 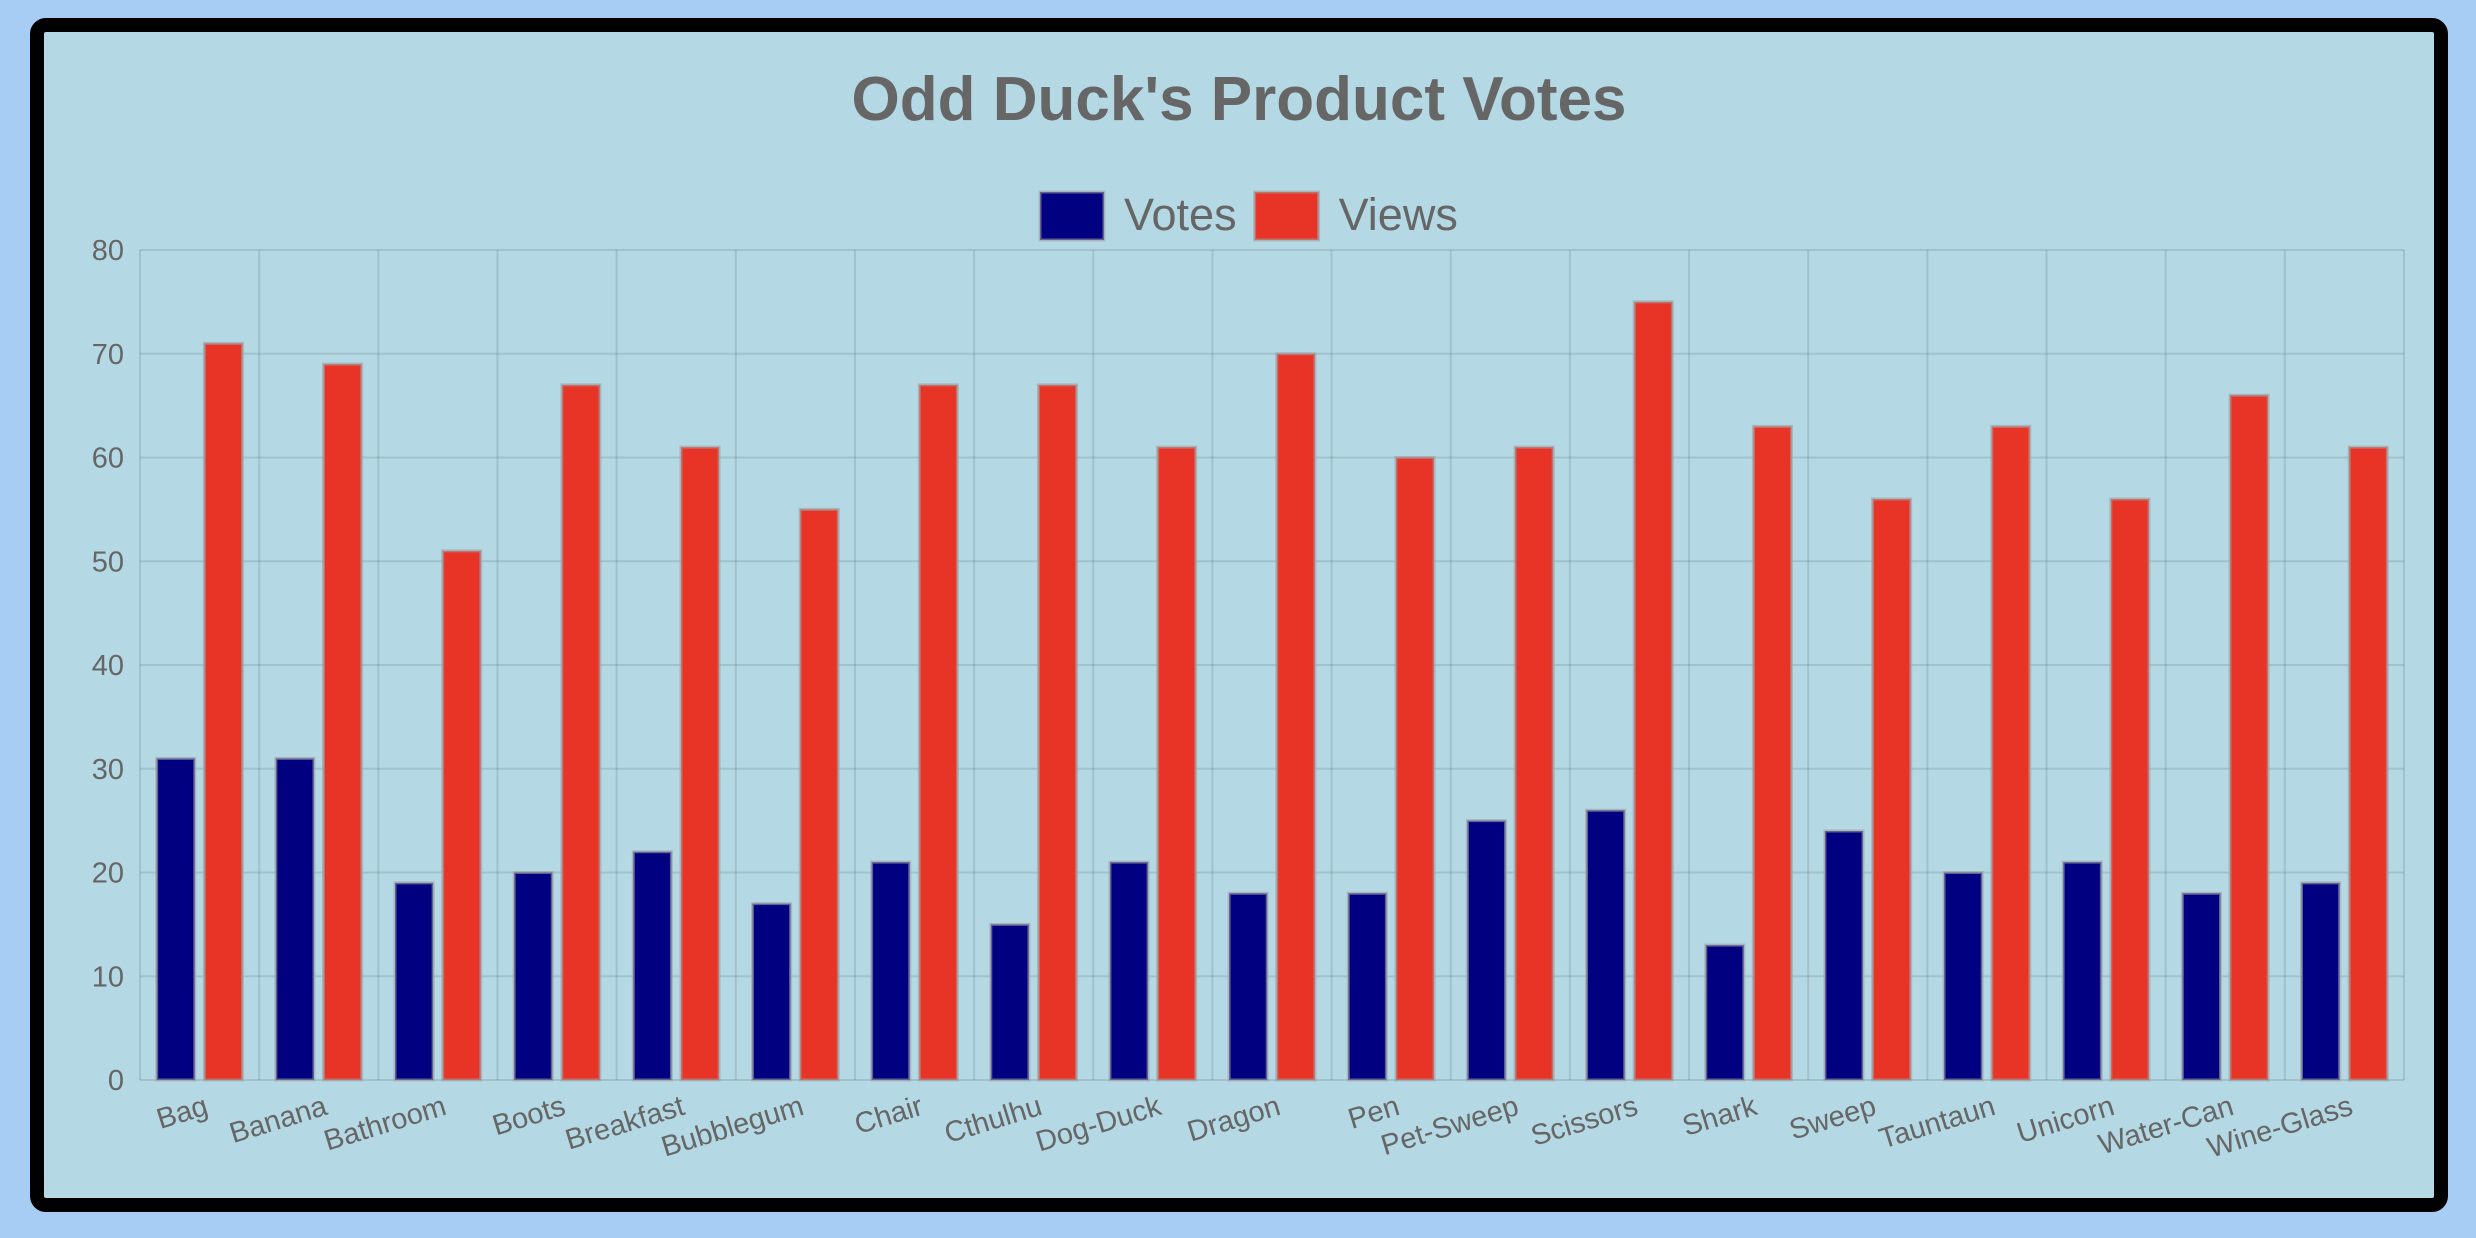 I want to click on bar-votes-bubblegum, so click(x=771, y=992).